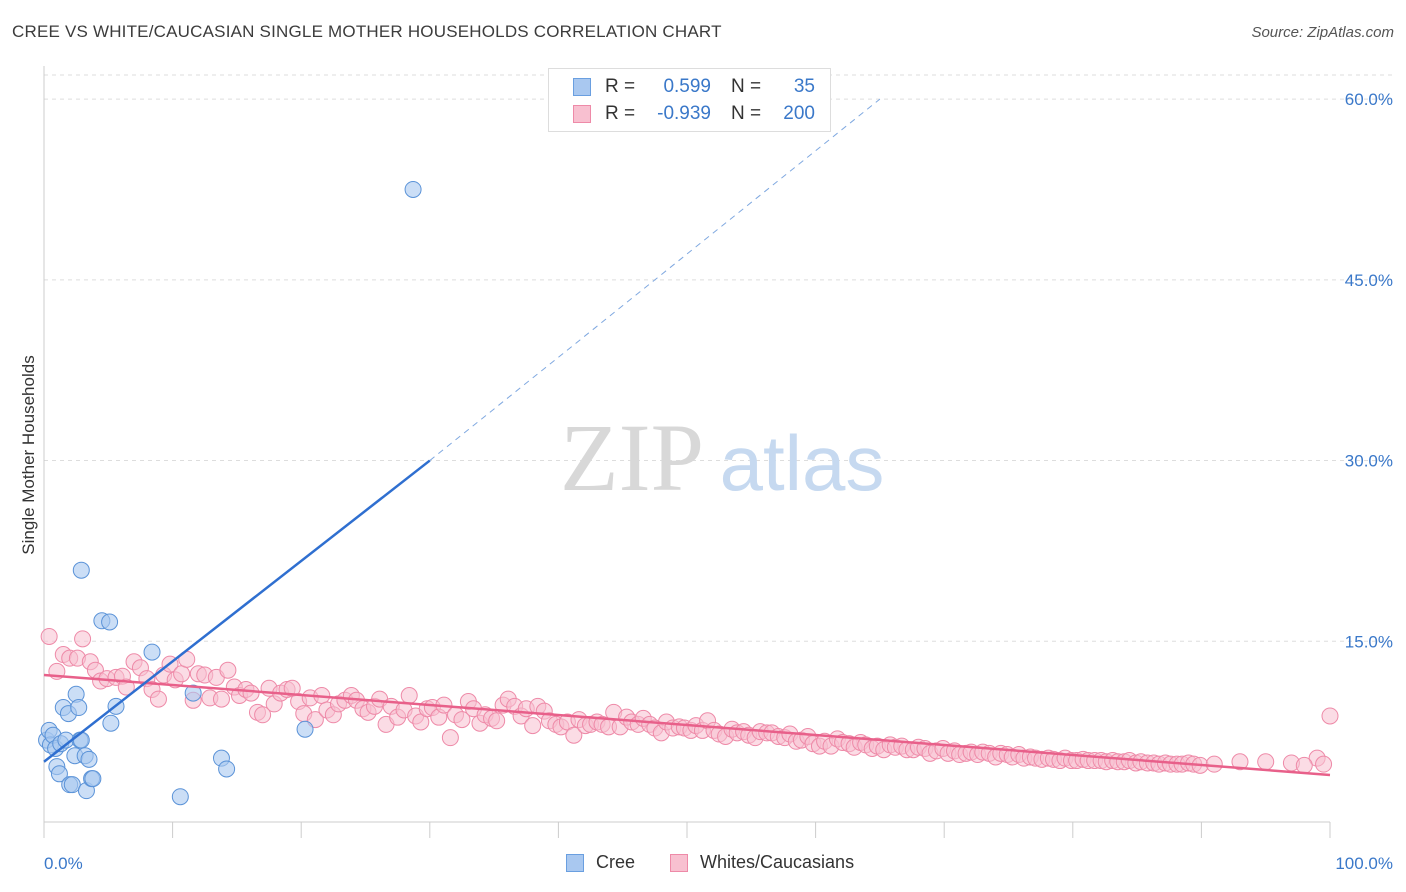 The height and width of the screenshot is (892, 1406). What do you see at coordinates (687, 86) in the screenshot?
I see `legend-r-value: 0.599` at bounding box center [687, 86].